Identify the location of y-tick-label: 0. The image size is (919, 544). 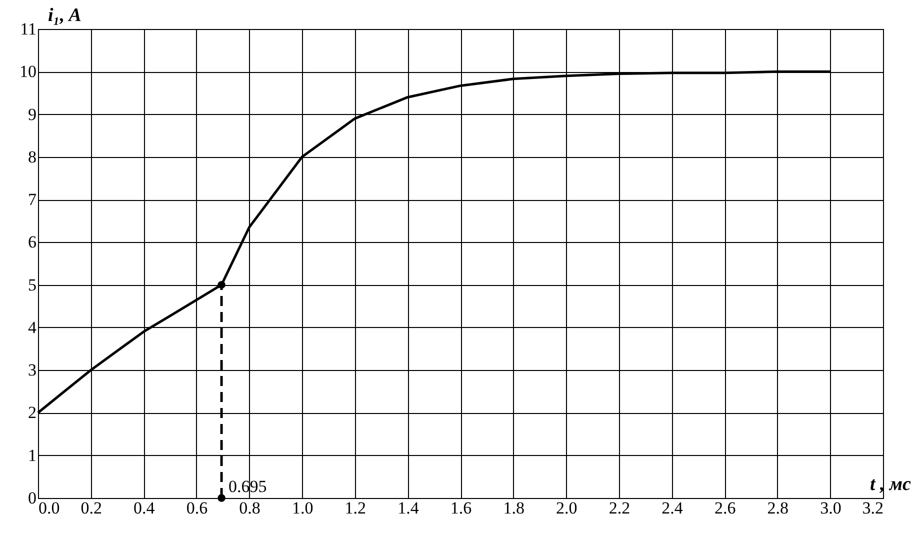
(32, 498).